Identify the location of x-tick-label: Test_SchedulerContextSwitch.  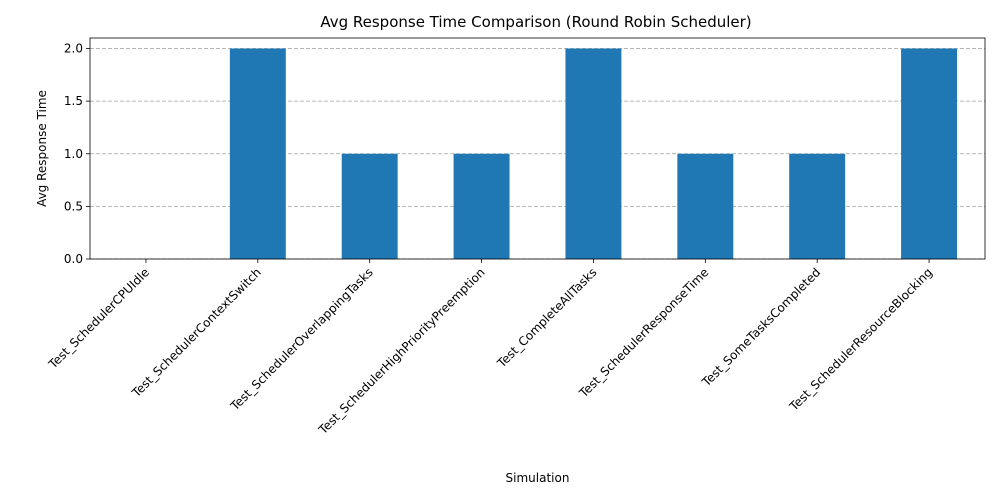
(196, 332).